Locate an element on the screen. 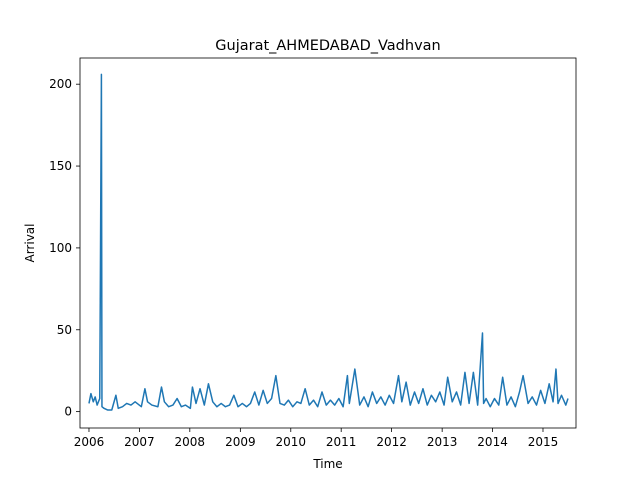 This screenshot has width=640, height=480. x-axis-label: Time is located at coordinates (327, 464).